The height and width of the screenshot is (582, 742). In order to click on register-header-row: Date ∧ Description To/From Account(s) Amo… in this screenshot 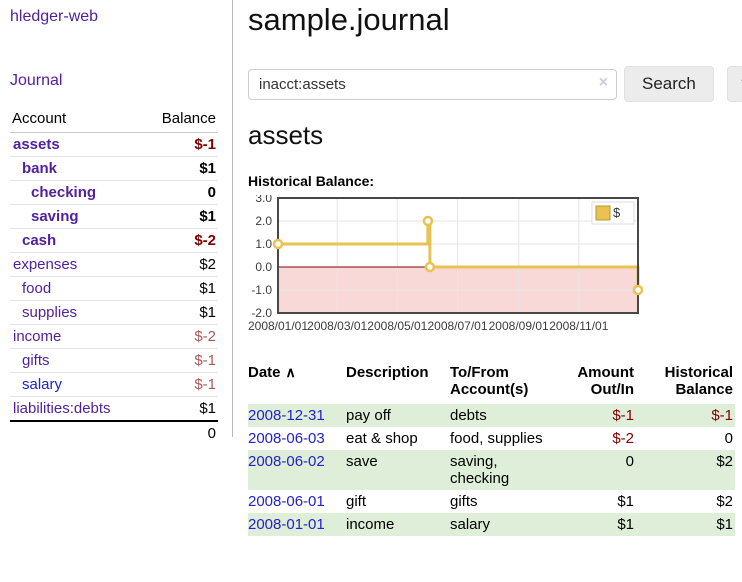, I will do `click(491, 383)`.